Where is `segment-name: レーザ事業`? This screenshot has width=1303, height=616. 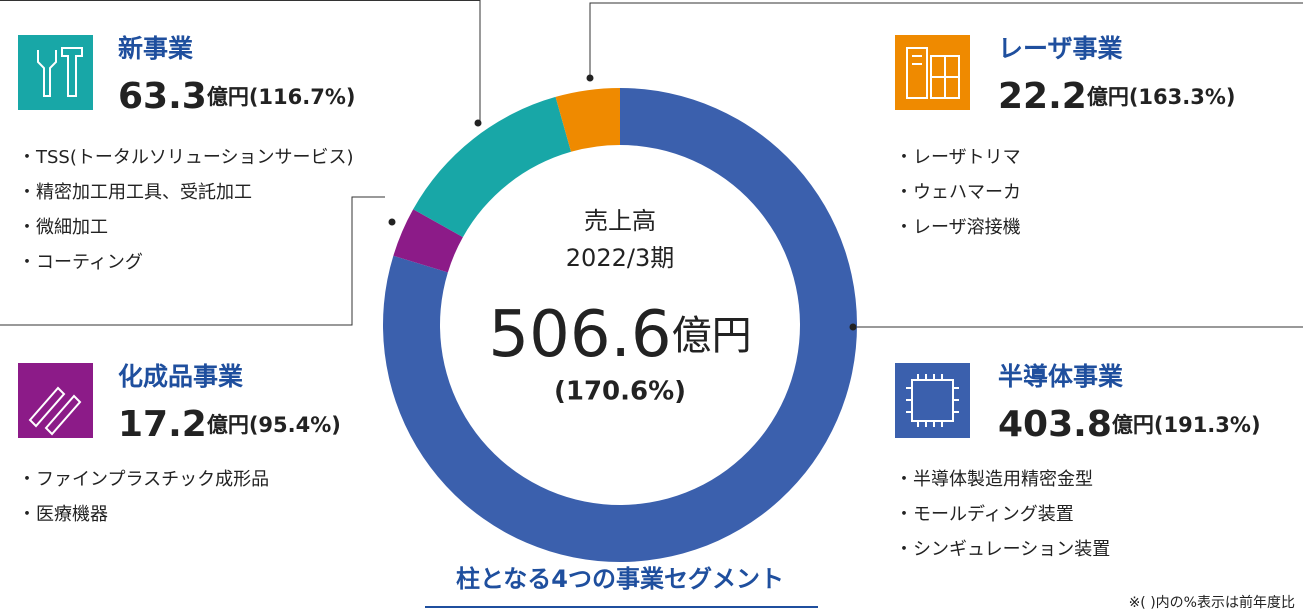
segment-name: レーザ事業 is located at coordinates (1060, 48).